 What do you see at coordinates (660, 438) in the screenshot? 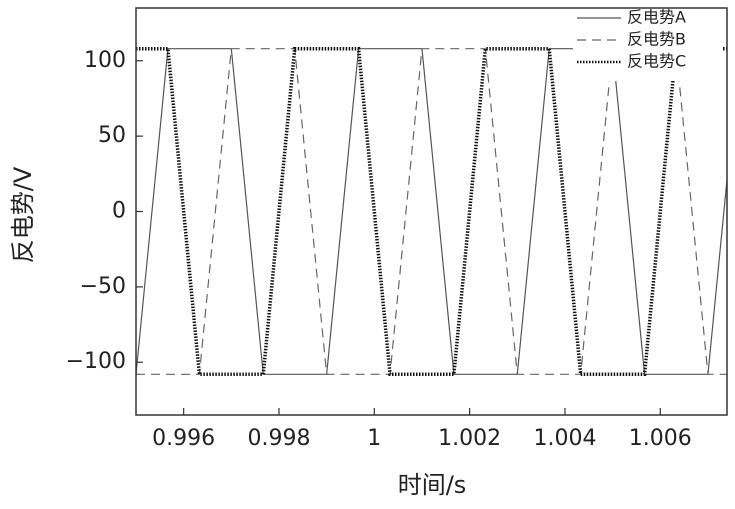
I see `x-tick-label: 1.006` at bounding box center [660, 438].